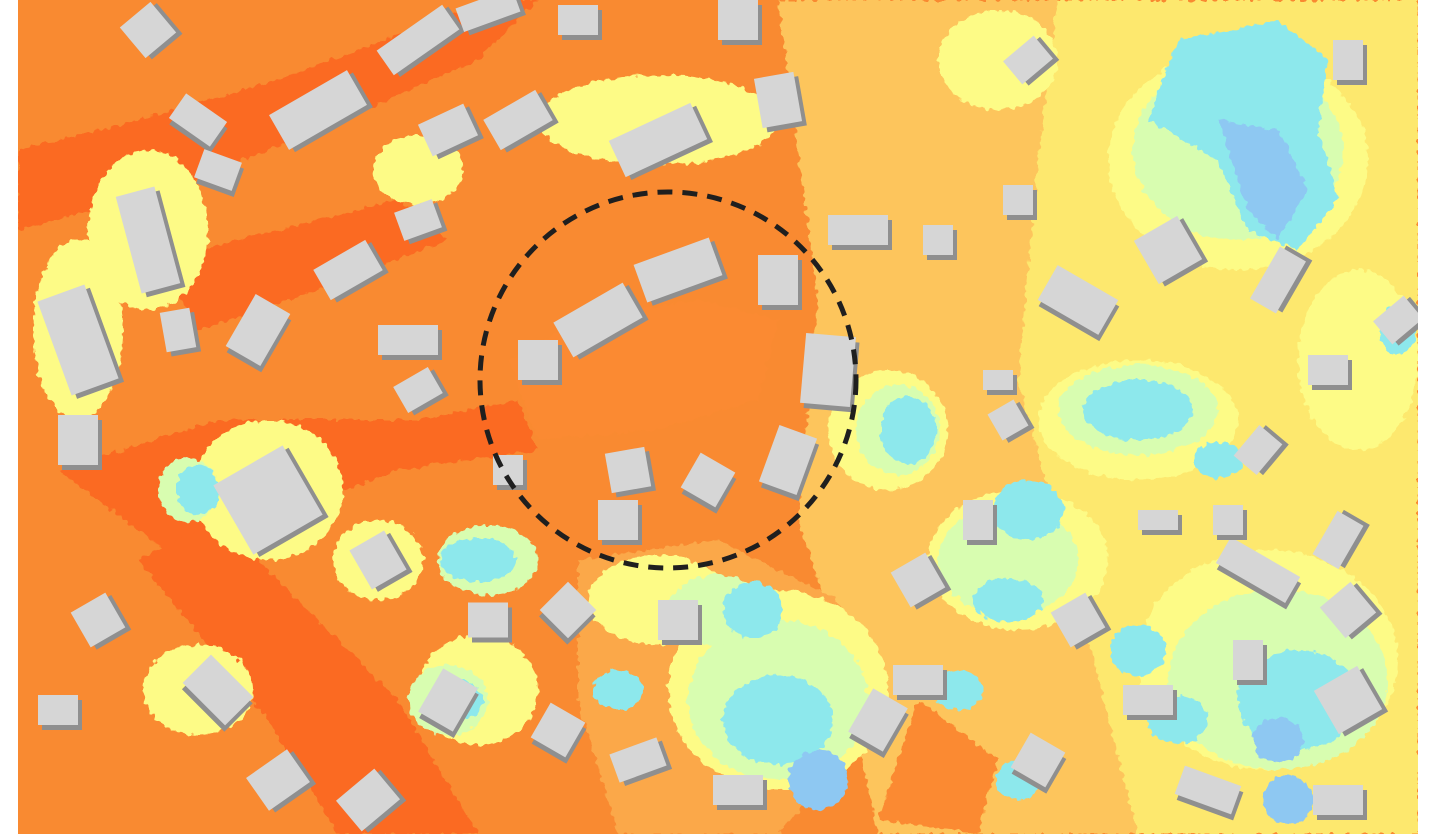 Image resolution: width=1440 pixels, height=834 pixels. Describe the element at coordinates (668, 380) in the screenshot. I see `highlight-circle` at that location.